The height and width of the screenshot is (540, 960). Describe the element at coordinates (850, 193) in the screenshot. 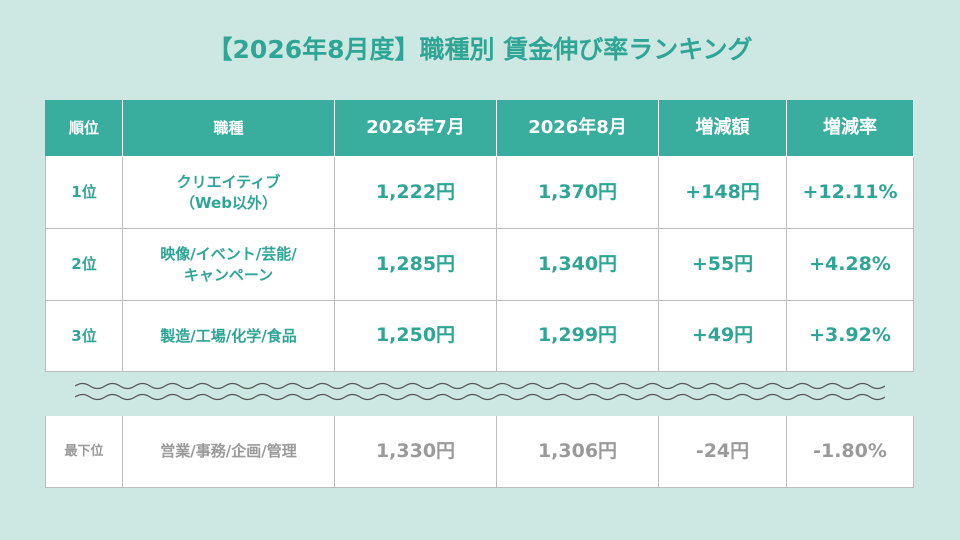

I see `table-cell: +12.11%` at that location.